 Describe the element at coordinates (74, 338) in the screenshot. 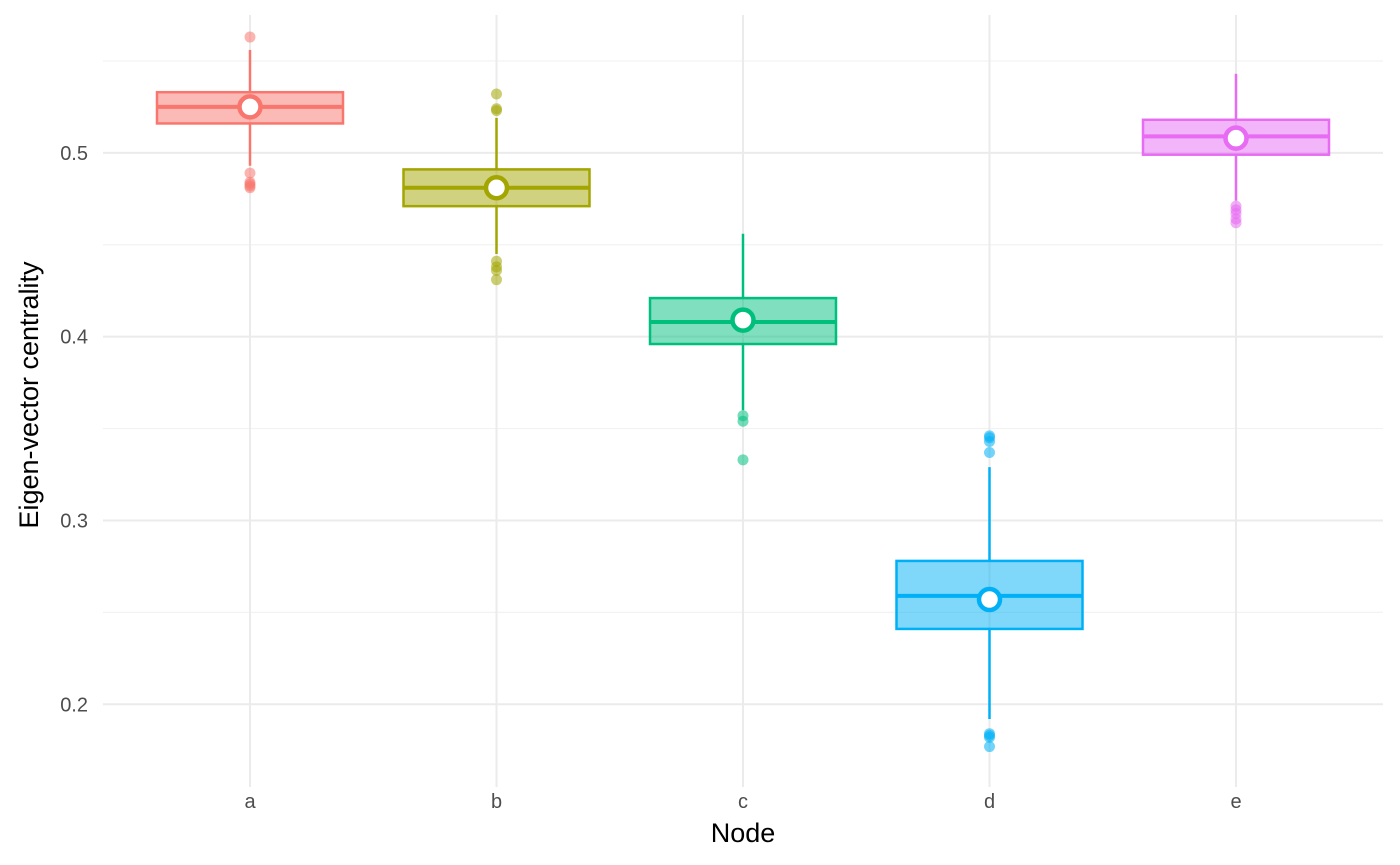

I see `y-tick-label: 0.4` at that location.